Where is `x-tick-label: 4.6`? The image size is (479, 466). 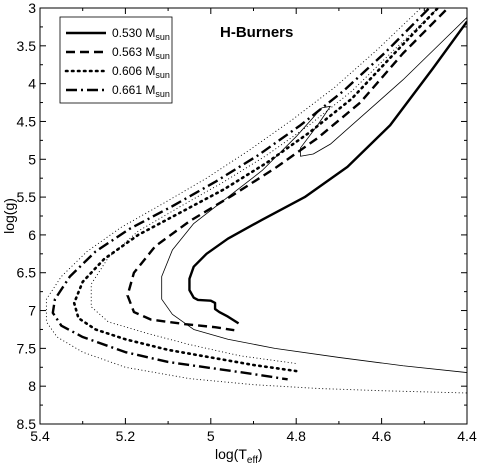 x-tick-label: 4.6 is located at coordinates (382, 436).